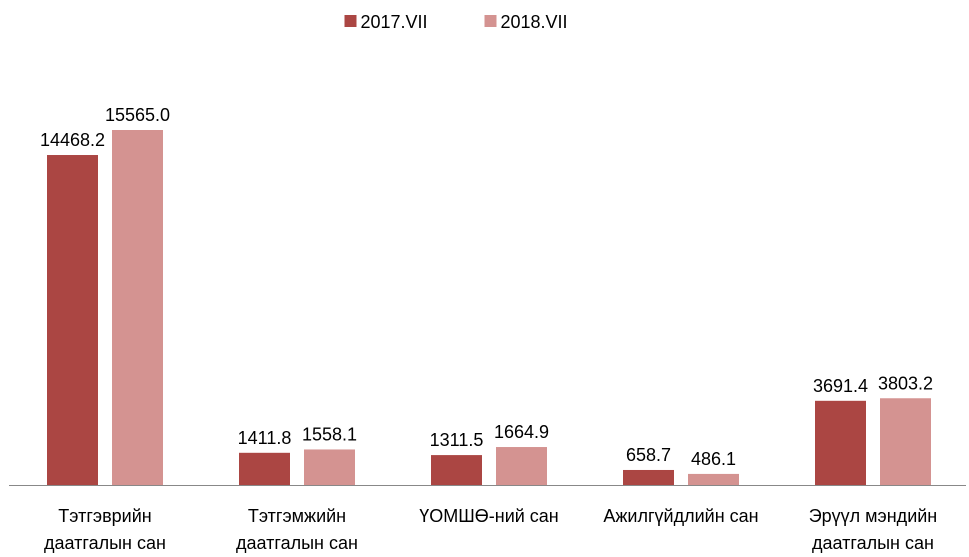  What do you see at coordinates (137, 115) in the screenshot?
I see `data-label: 15565.0` at bounding box center [137, 115].